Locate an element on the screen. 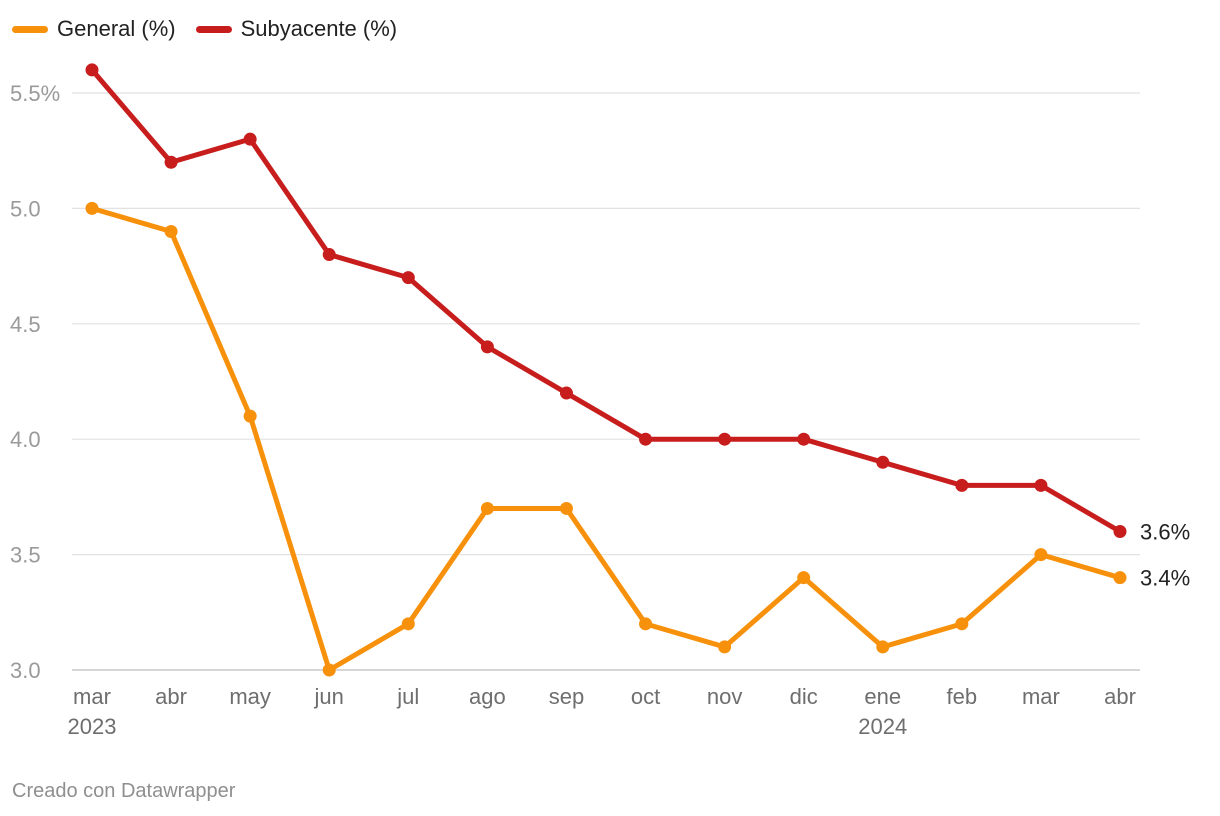 The image size is (1220, 816). x-tick-label: nov is located at coordinates (724, 696).